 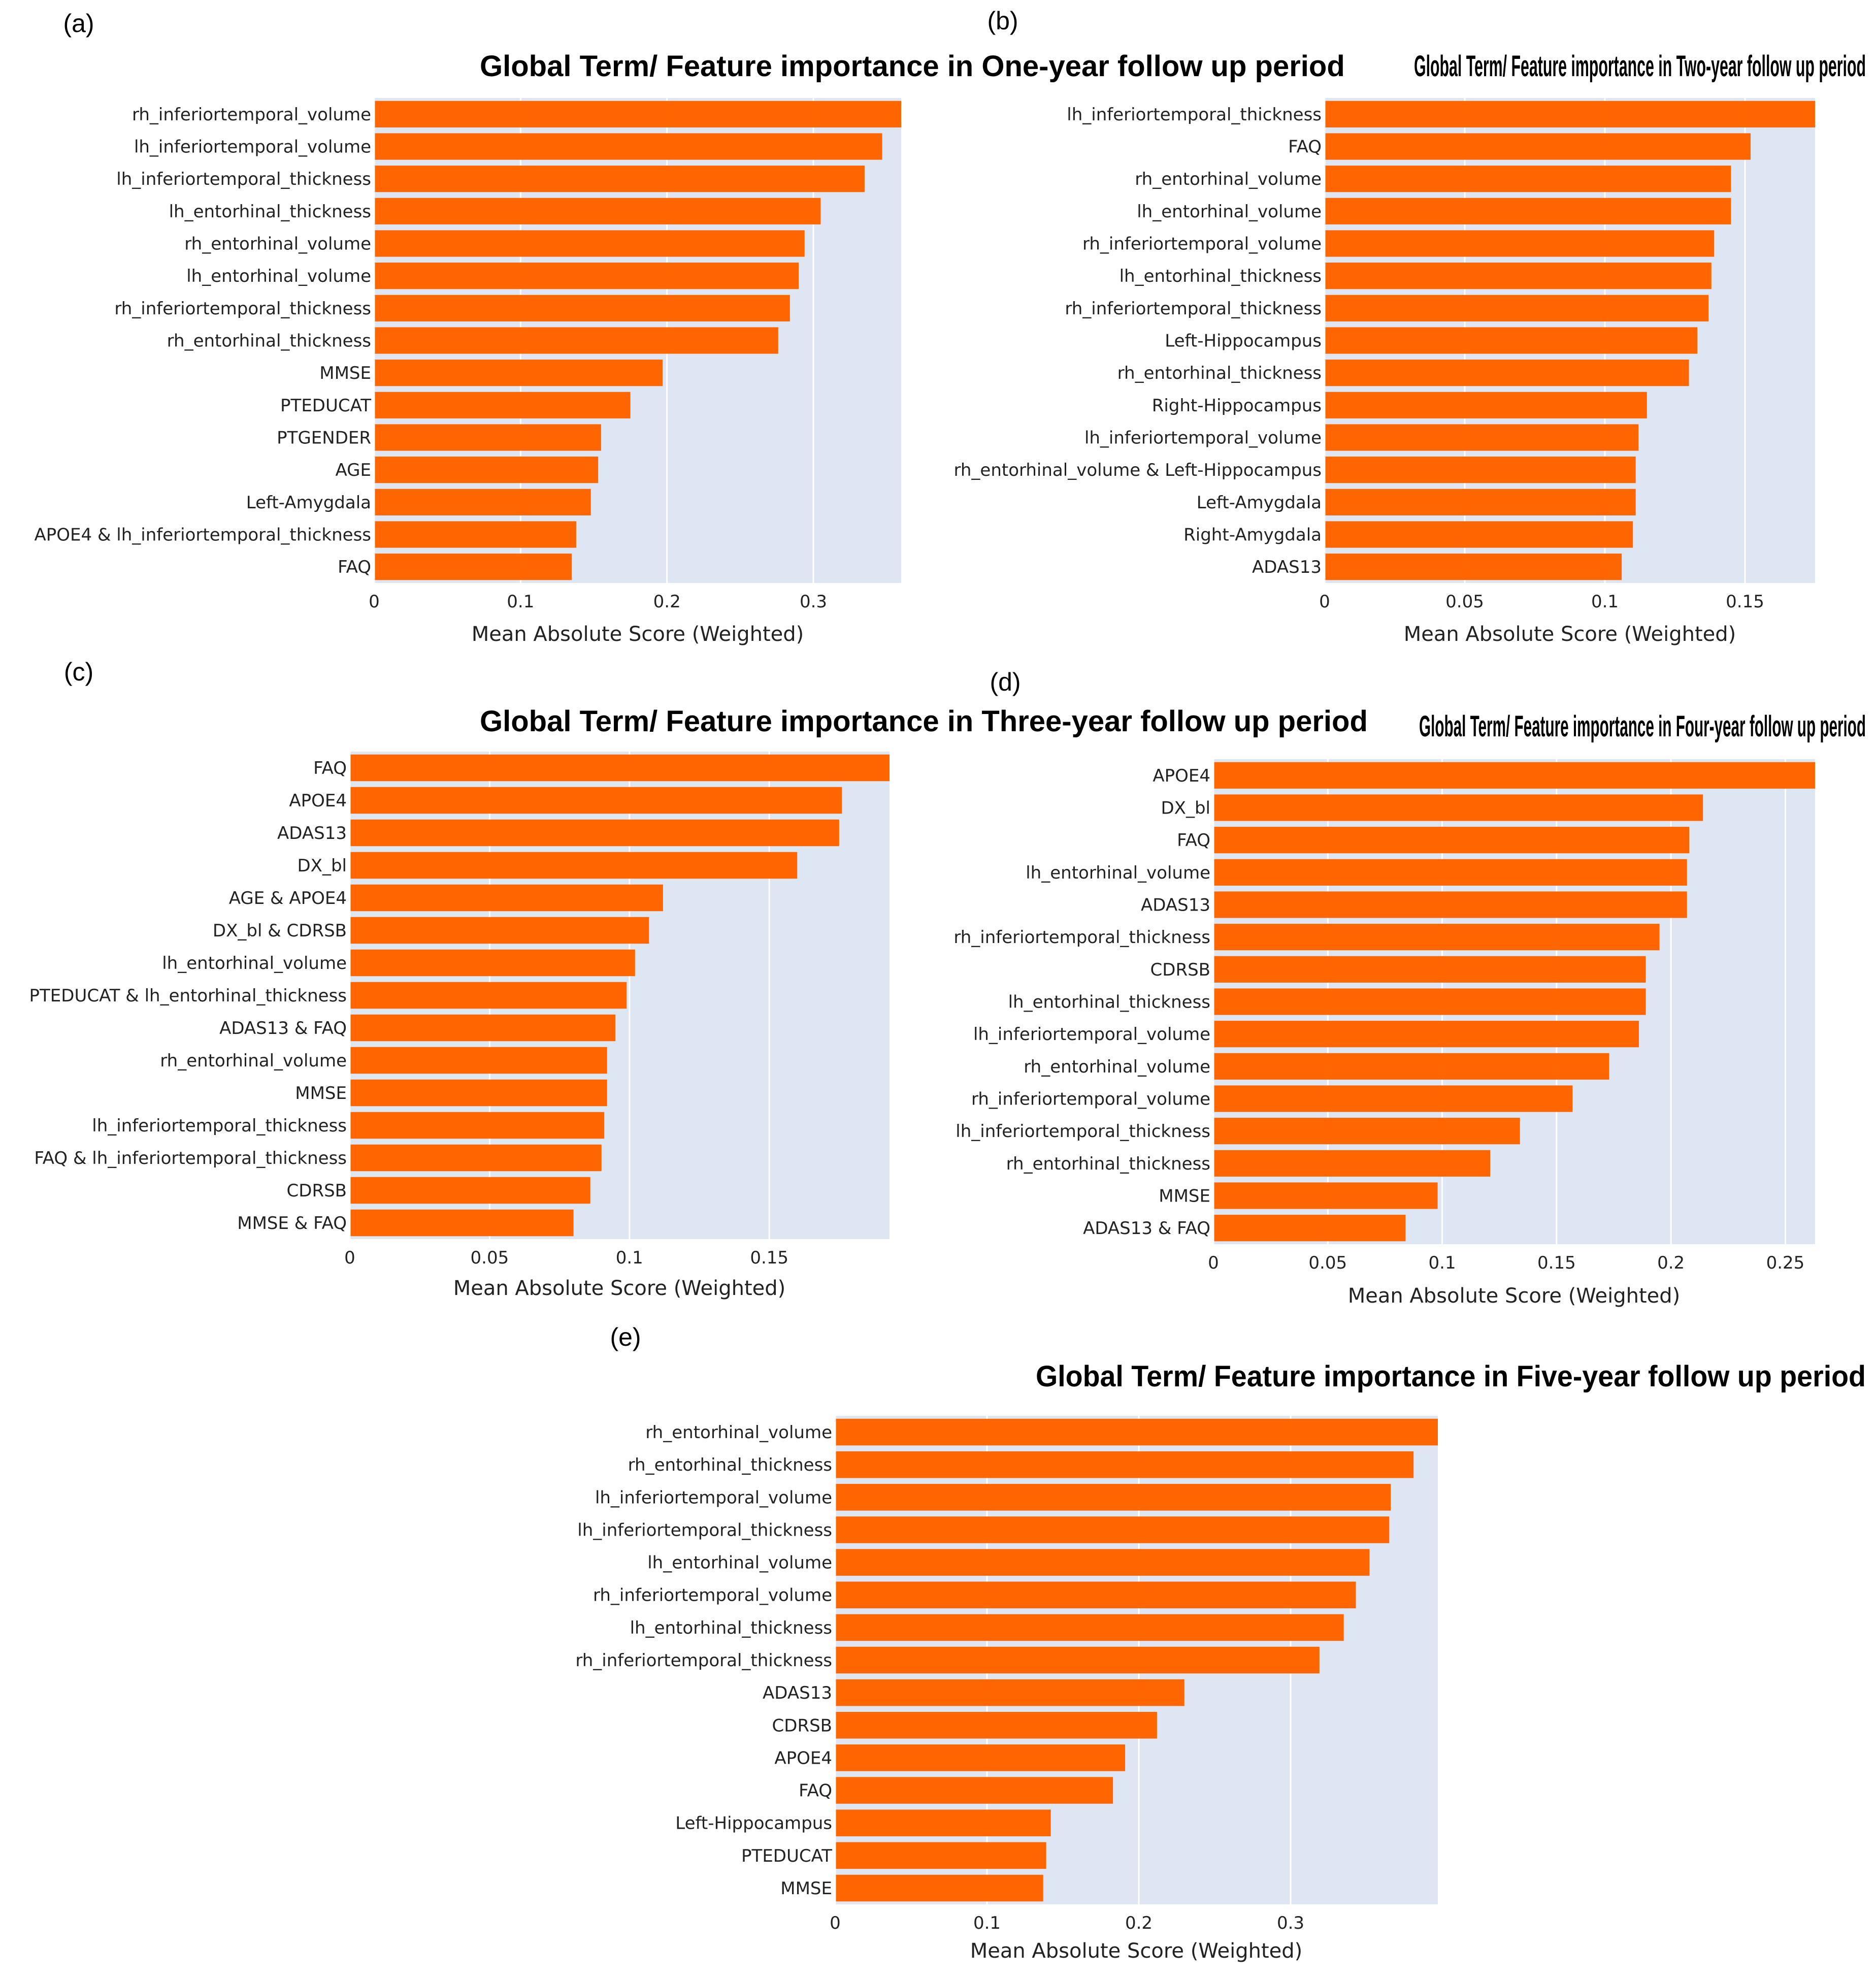 What do you see at coordinates (1237, 406) in the screenshot?
I see `category-label: Right-Hippocampus` at bounding box center [1237, 406].